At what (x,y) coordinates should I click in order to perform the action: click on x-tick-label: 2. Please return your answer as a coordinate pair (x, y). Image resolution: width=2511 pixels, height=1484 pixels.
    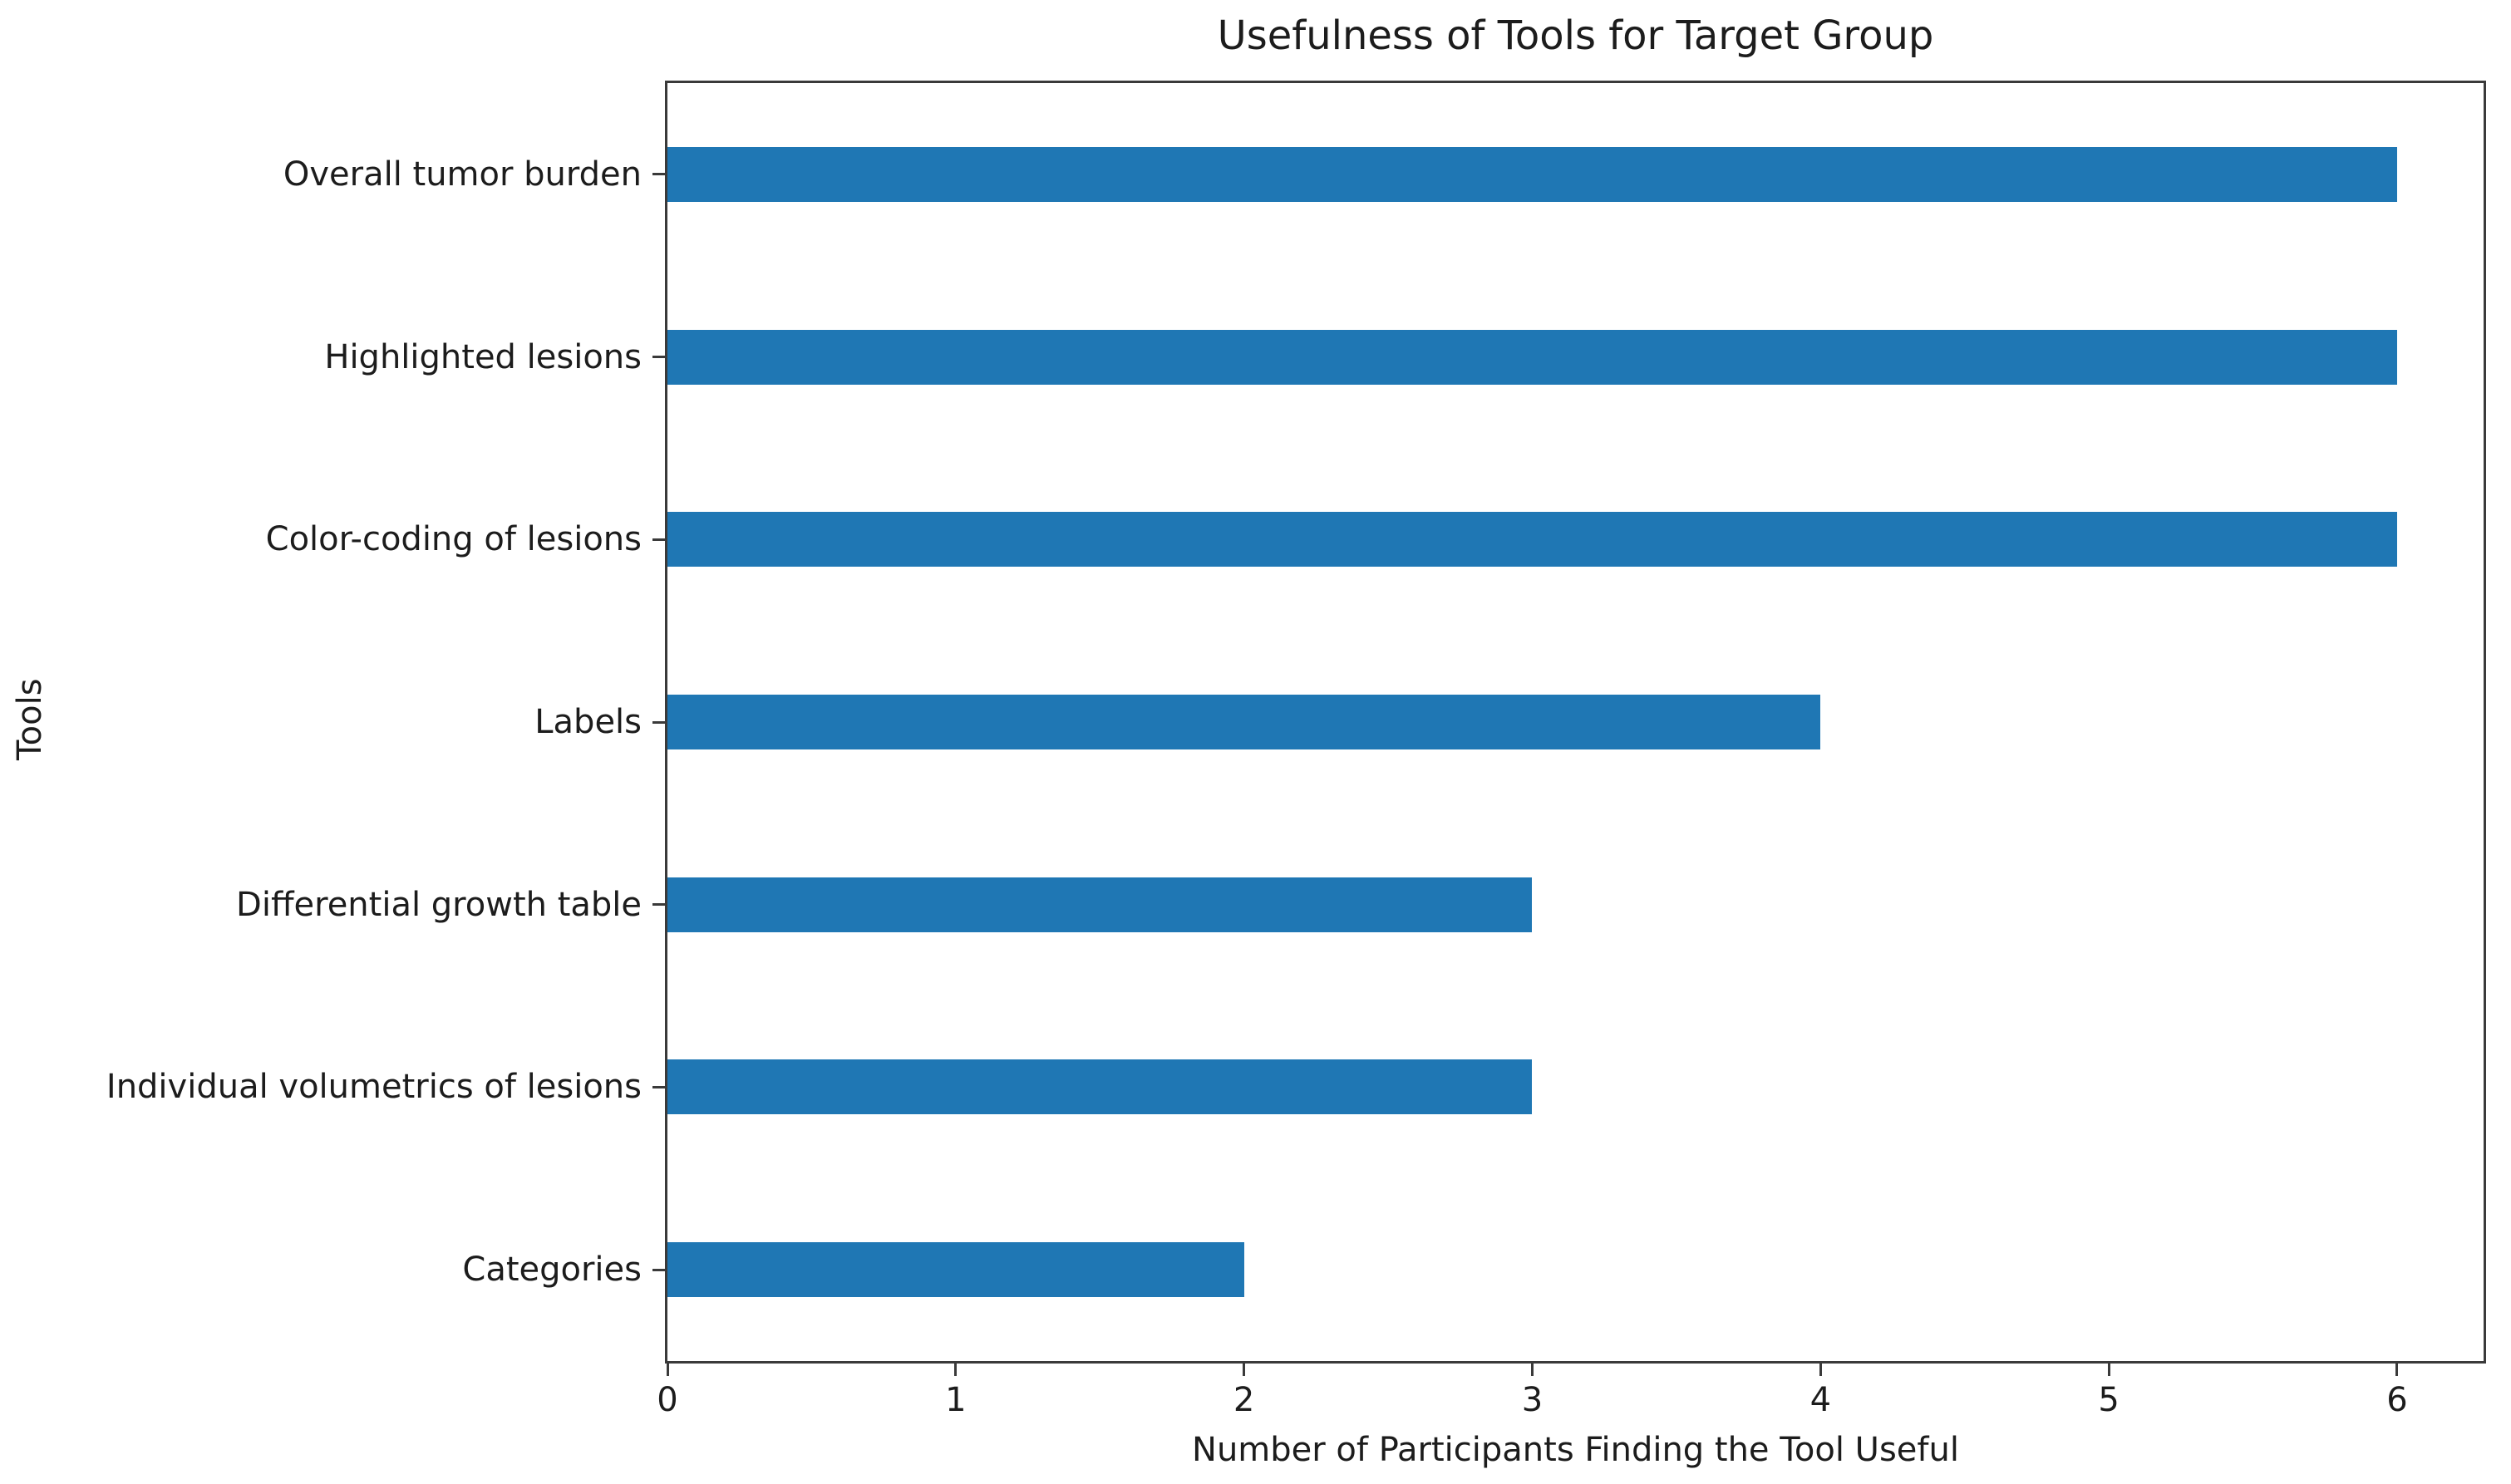
    Looking at the image, I should click on (1244, 1400).